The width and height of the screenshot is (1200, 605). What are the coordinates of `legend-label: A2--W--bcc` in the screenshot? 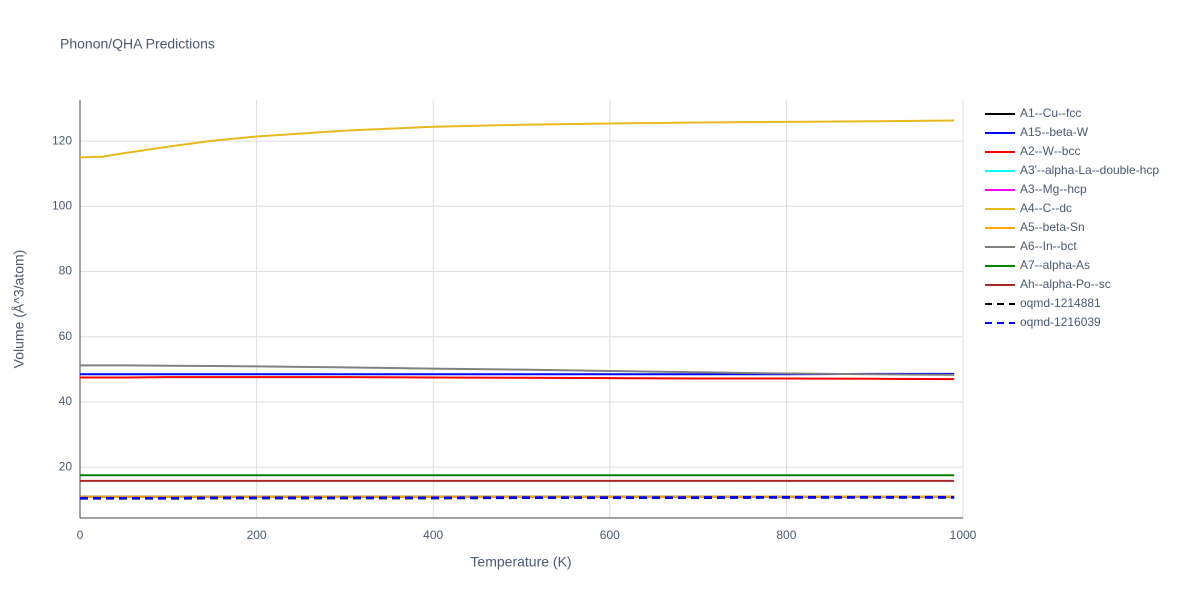 It's located at (1050, 151).